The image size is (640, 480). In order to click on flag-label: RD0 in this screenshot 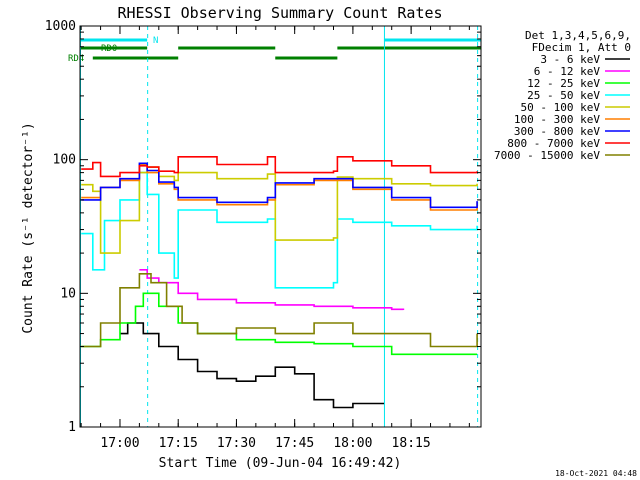, I will do `click(109, 49)`.